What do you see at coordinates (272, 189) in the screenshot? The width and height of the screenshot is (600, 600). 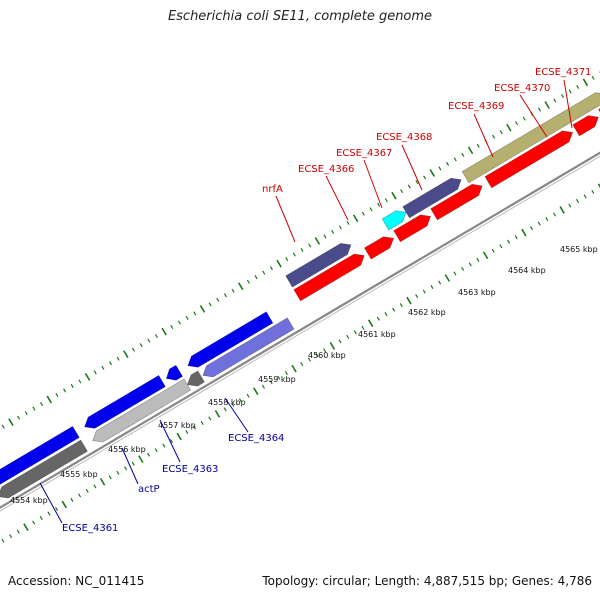 I see `gene-label-forward: nrfA` at bounding box center [272, 189].